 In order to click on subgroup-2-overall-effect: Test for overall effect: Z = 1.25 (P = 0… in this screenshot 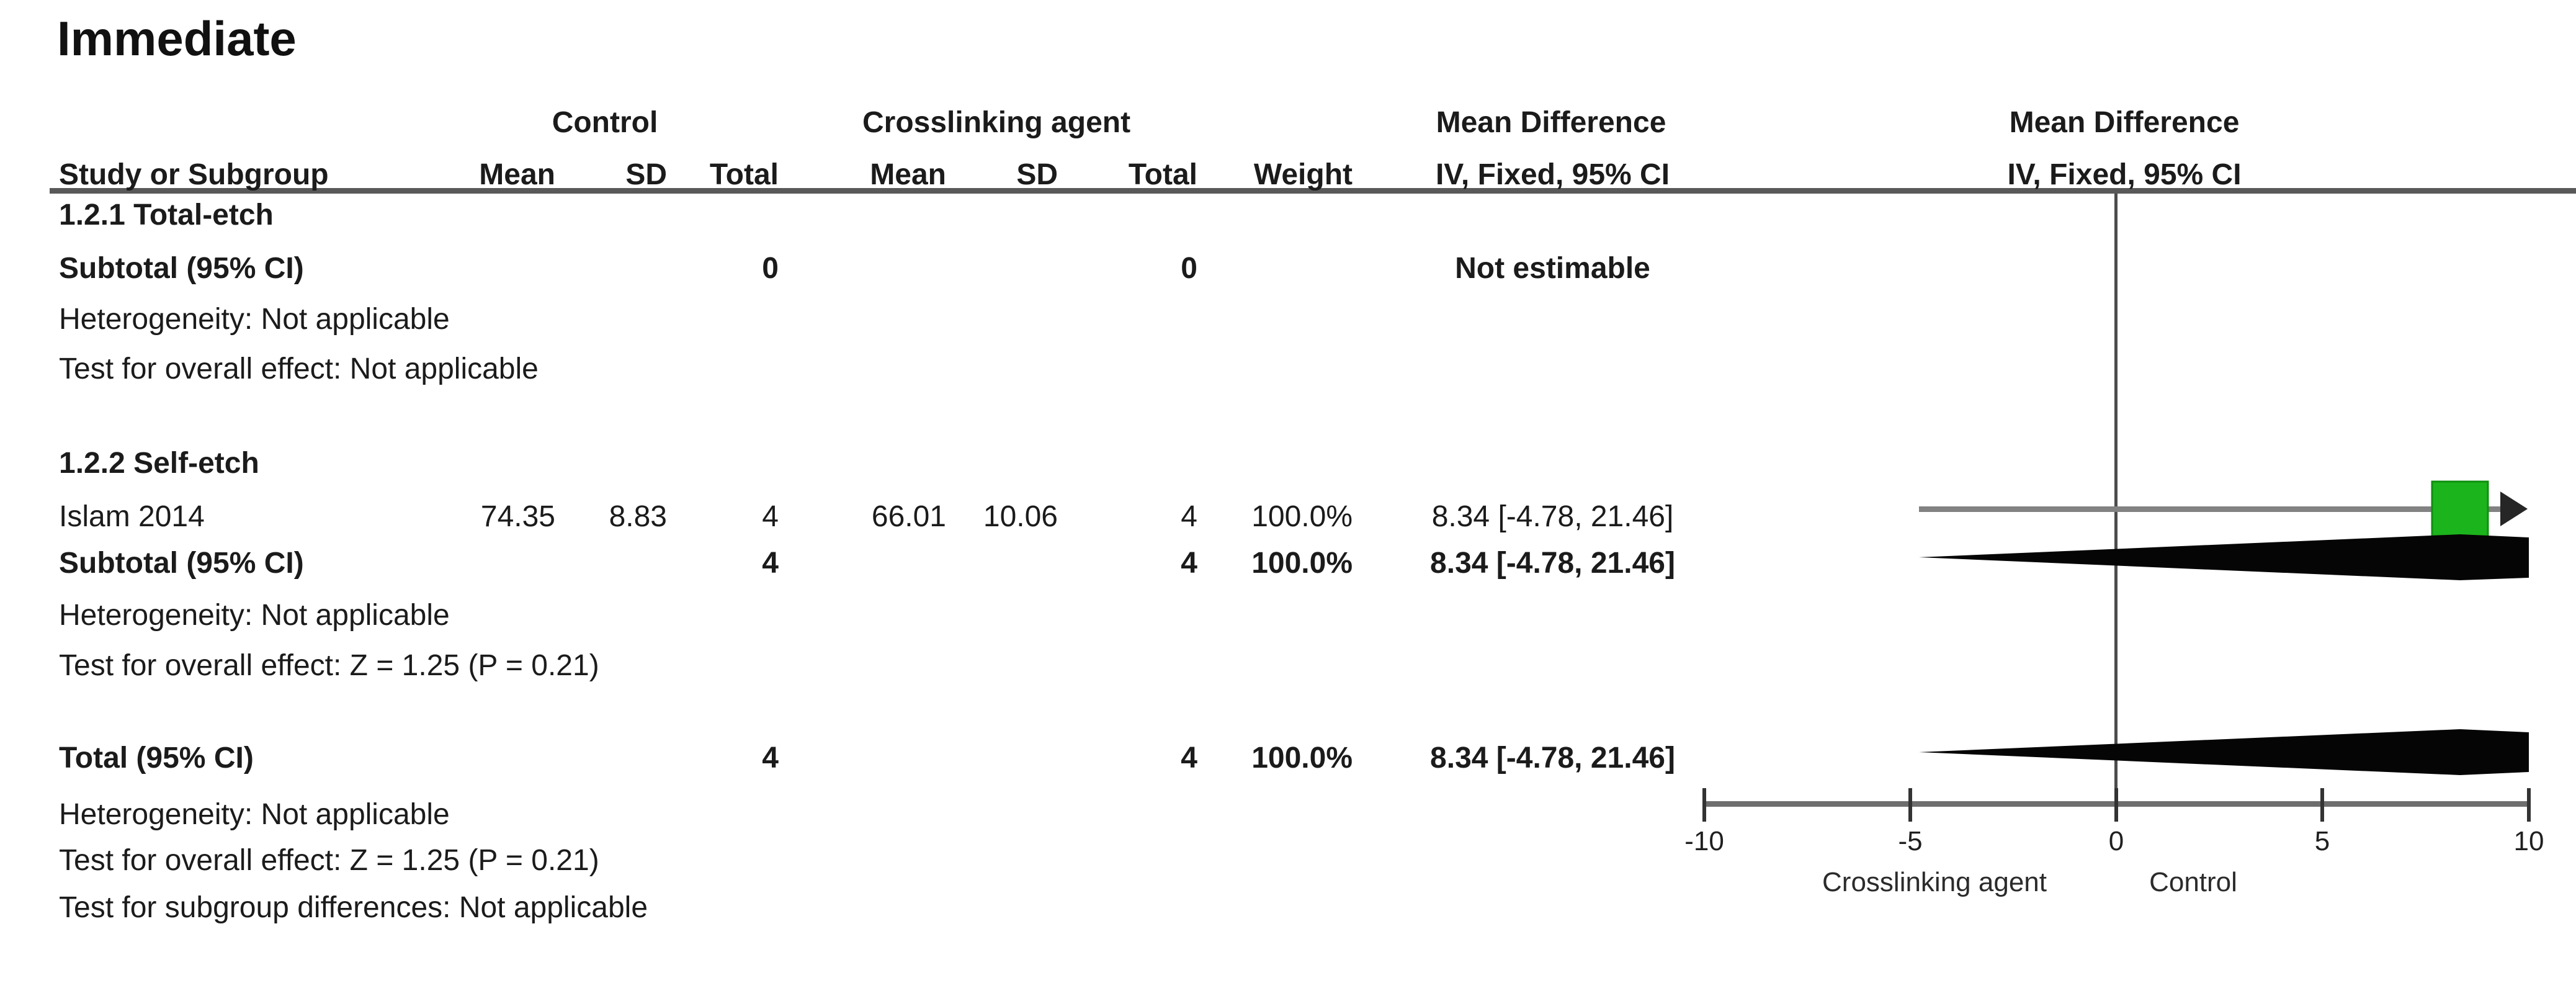, I will do `click(329, 665)`.